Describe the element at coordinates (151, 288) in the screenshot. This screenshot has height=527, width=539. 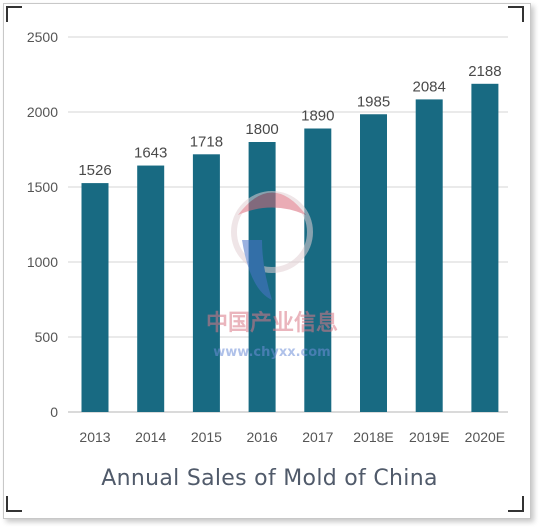
I see `bar-2014` at that location.